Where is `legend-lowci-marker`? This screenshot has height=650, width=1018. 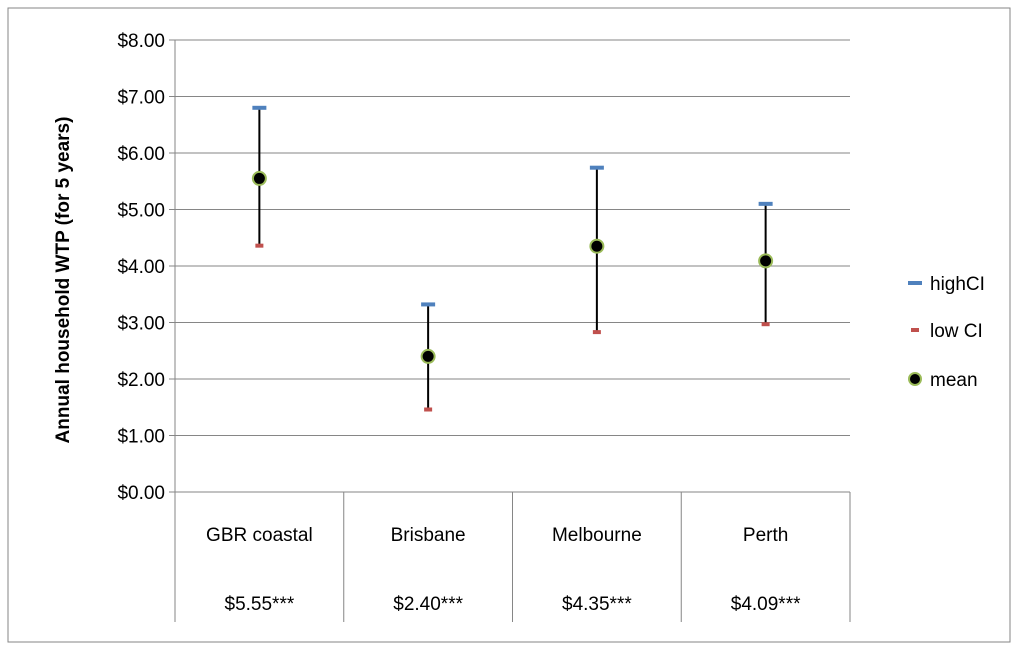 legend-lowci-marker is located at coordinates (915, 330).